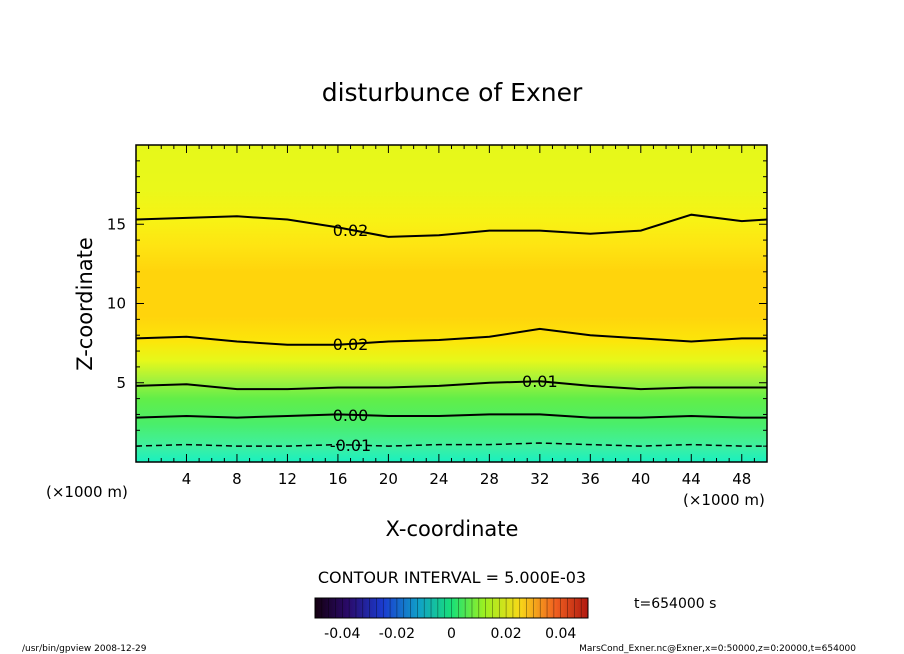  I want to click on x-tick-label: 8, so click(237, 479).